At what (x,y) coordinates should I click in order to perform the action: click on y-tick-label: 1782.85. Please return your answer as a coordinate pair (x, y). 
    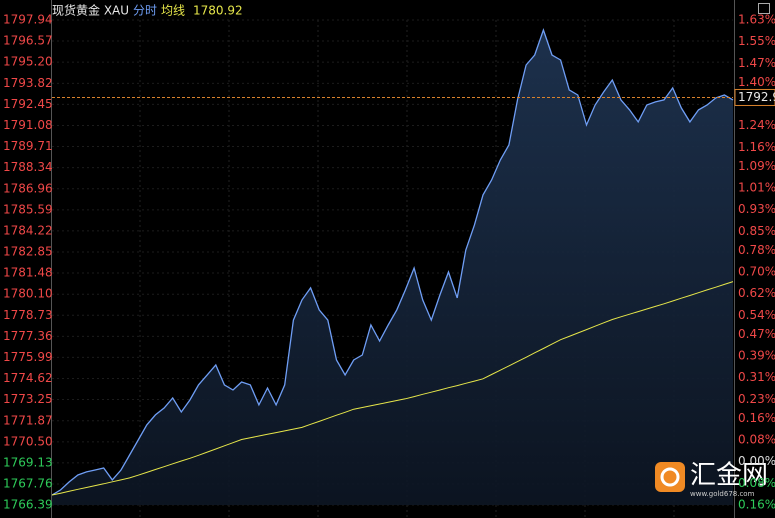
    Looking at the image, I should click on (28, 251).